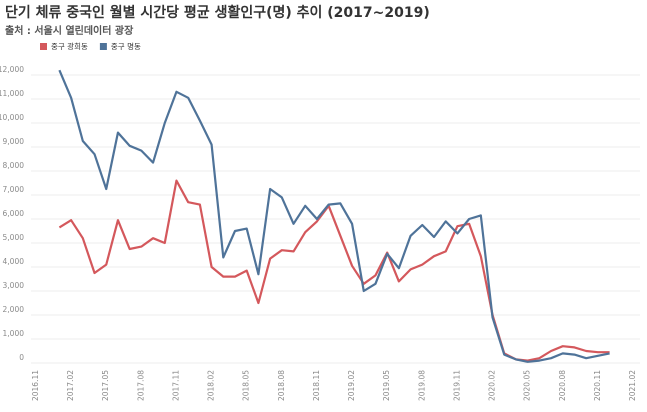  I want to click on x-tick-label: 2017.11, so click(175, 385).